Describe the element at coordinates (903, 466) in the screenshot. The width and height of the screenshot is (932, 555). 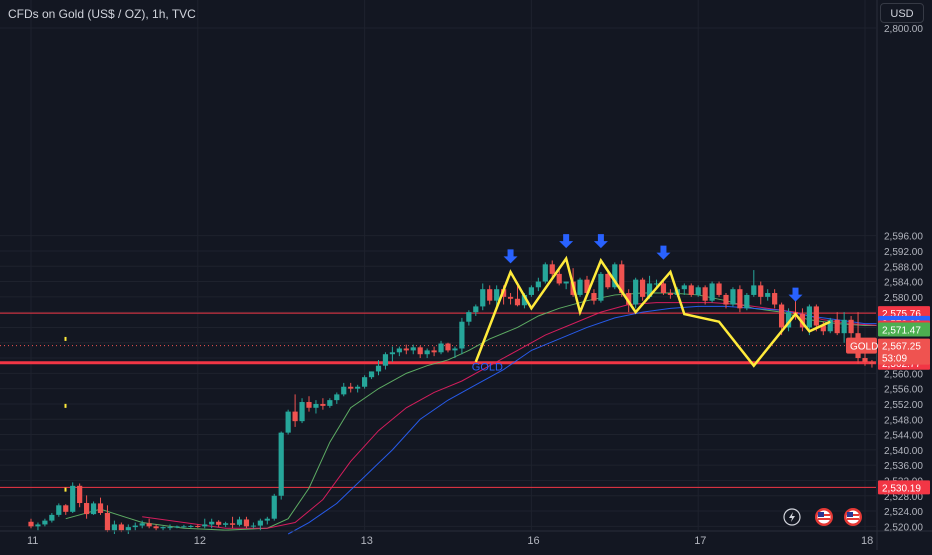
I see `price-tick-label: 2,536.00` at that location.